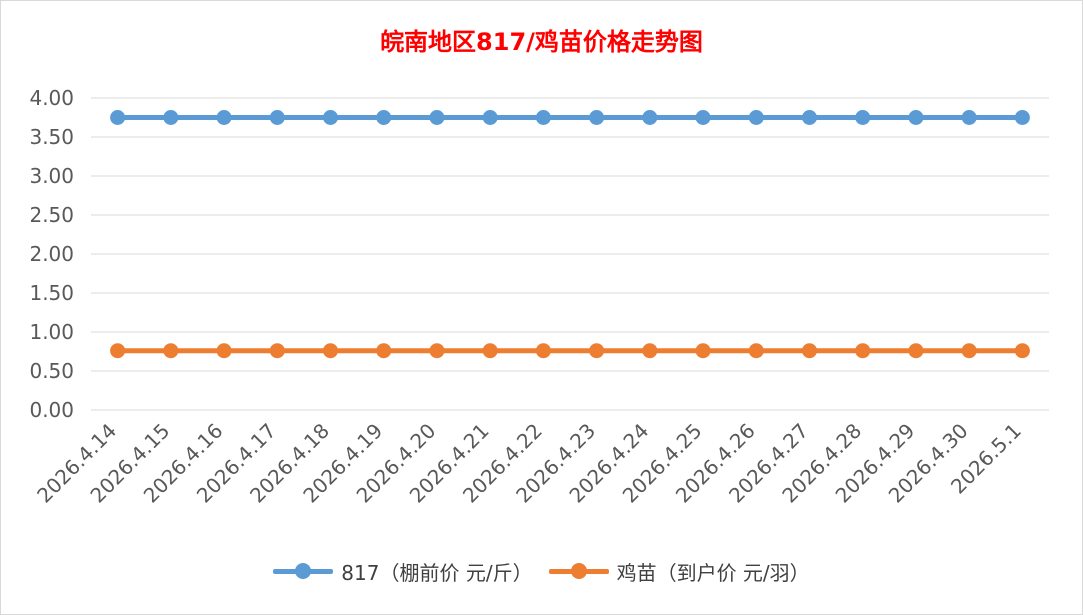  I want to click on y-tick-label: 1.00, so click(51, 332).